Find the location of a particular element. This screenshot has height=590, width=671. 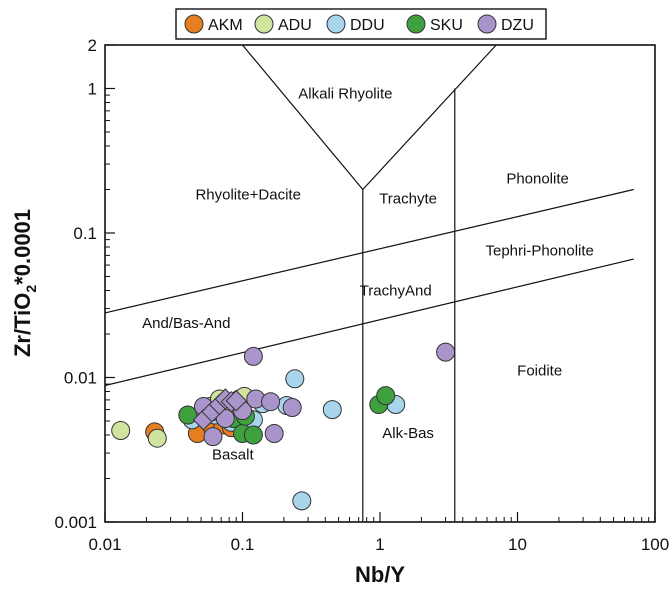

field-label: Tephri-Phonolite is located at coordinates (539, 250).